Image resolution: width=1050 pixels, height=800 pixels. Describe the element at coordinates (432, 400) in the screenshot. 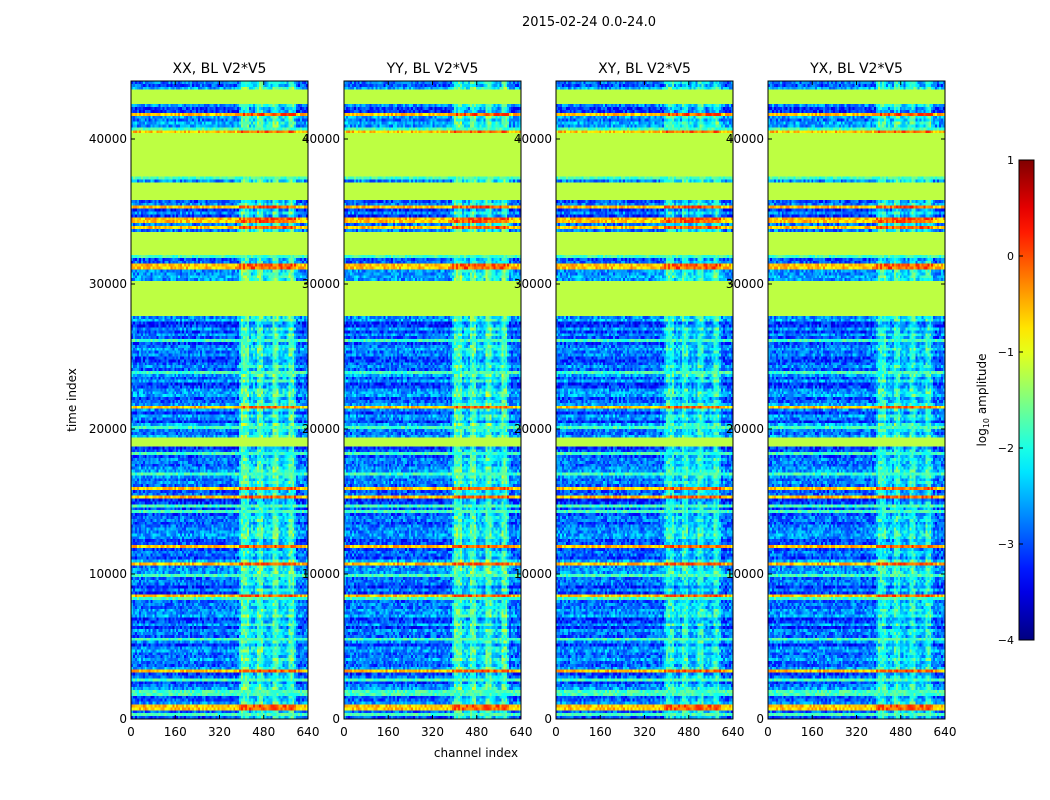

I see `heatmap-image-yy` at that location.